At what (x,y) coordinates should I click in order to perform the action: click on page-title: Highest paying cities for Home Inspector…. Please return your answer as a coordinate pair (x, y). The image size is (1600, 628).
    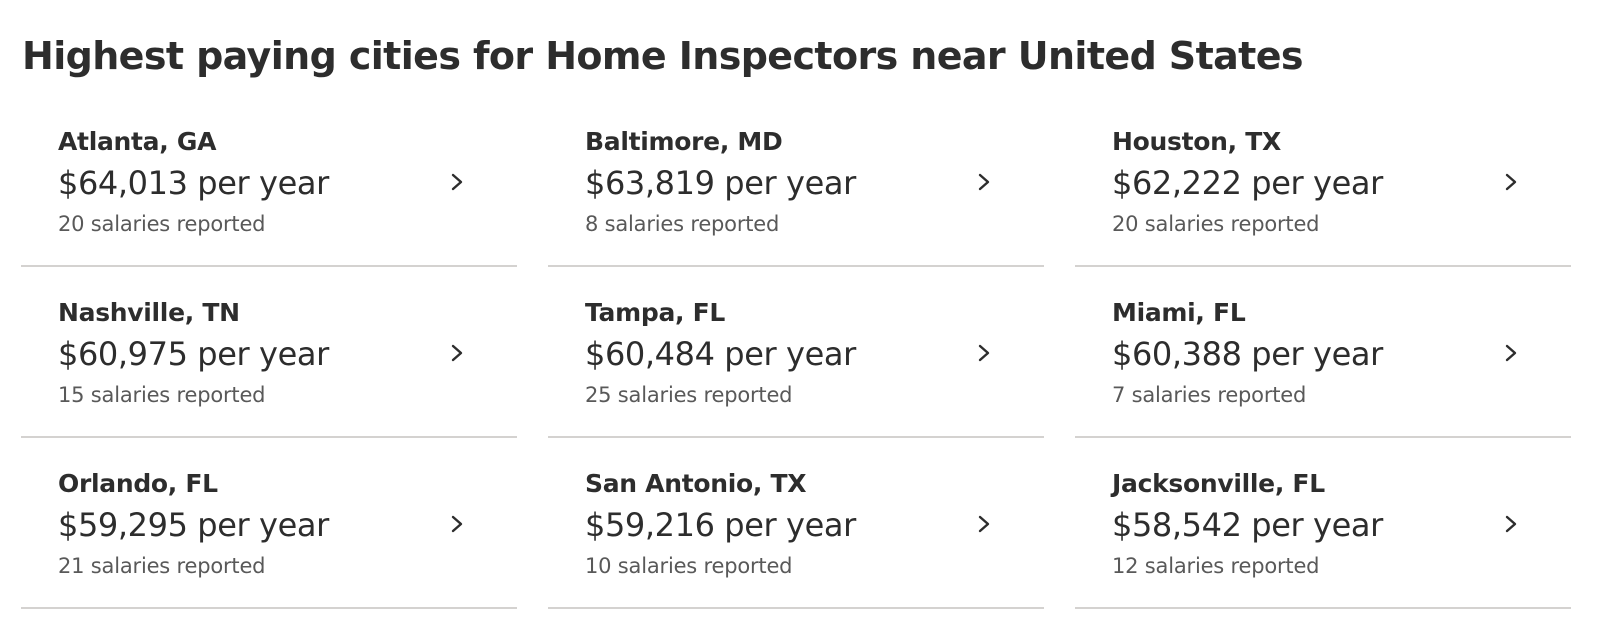
    Looking at the image, I should click on (663, 56).